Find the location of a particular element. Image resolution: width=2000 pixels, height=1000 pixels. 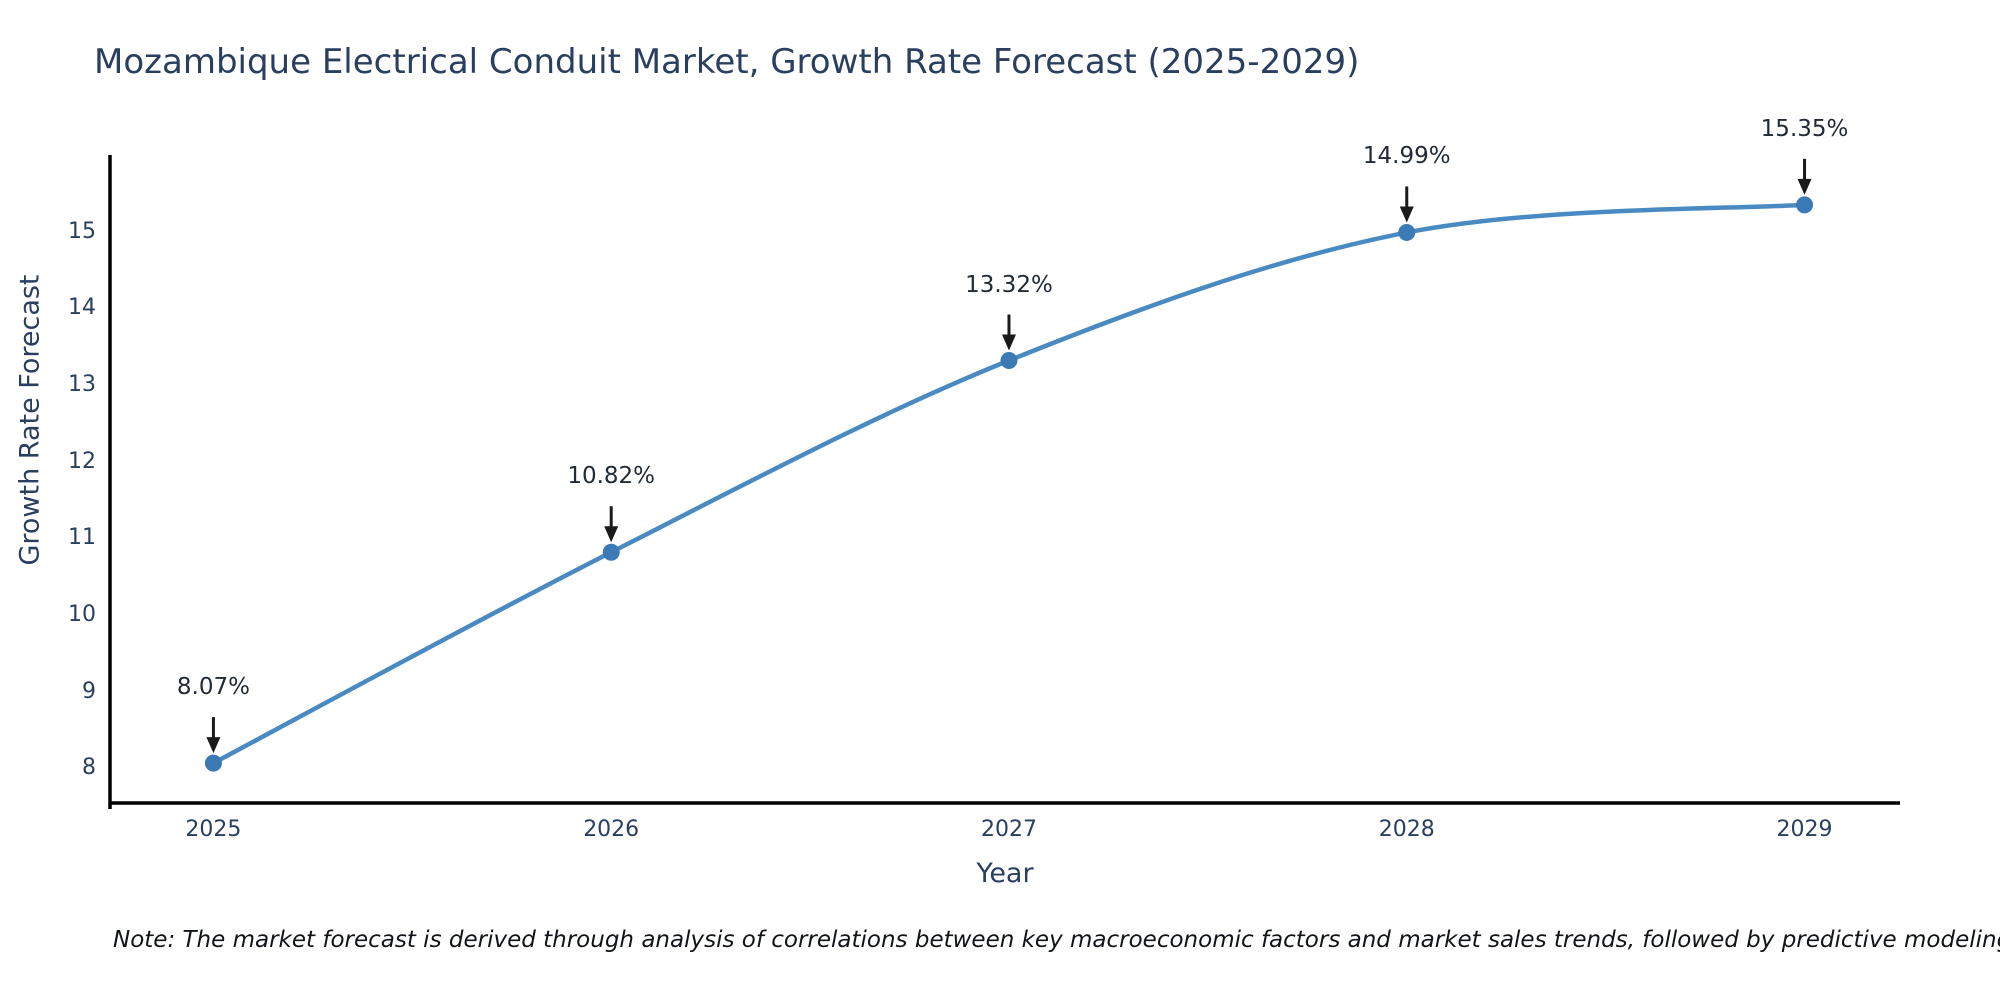

point-annotation: 14.99% is located at coordinates (1406, 156).